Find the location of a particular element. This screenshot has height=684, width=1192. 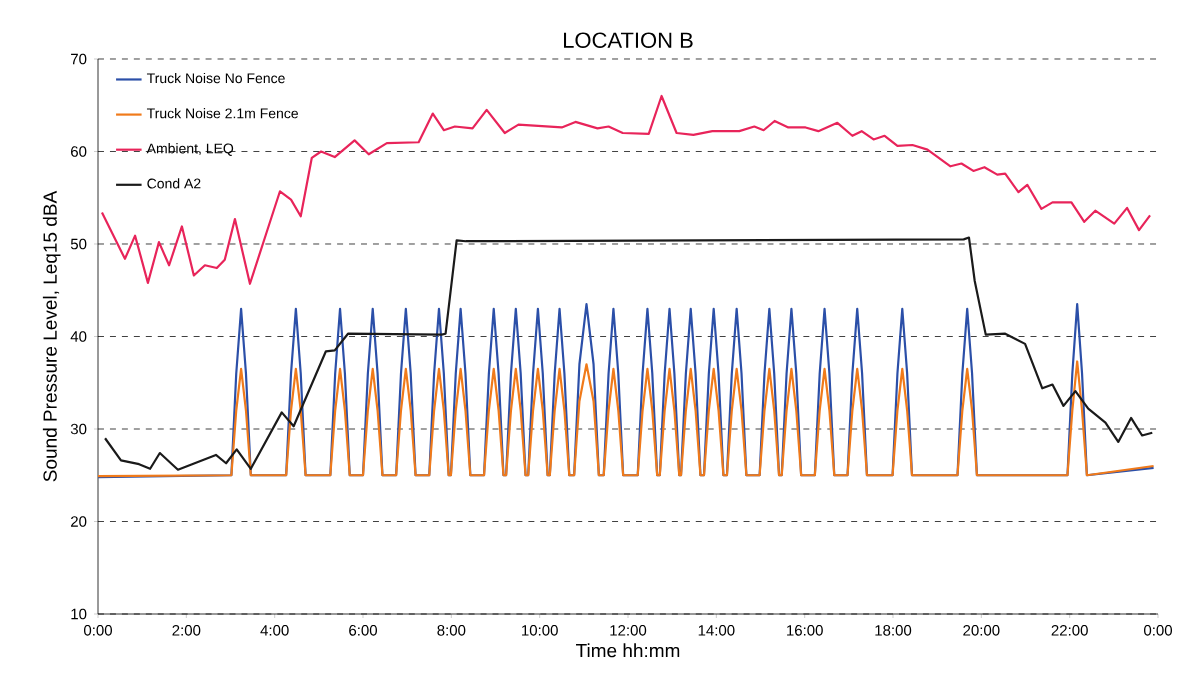

chart-title: LOCATION B is located at coordinates (628, 40).